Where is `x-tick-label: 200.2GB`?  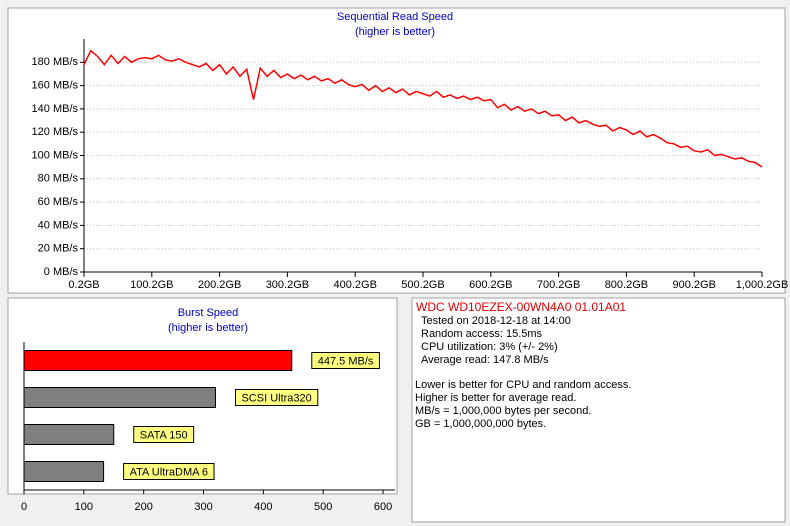
x-tick-label: 200.2GB is located at coordinates (219, 285).